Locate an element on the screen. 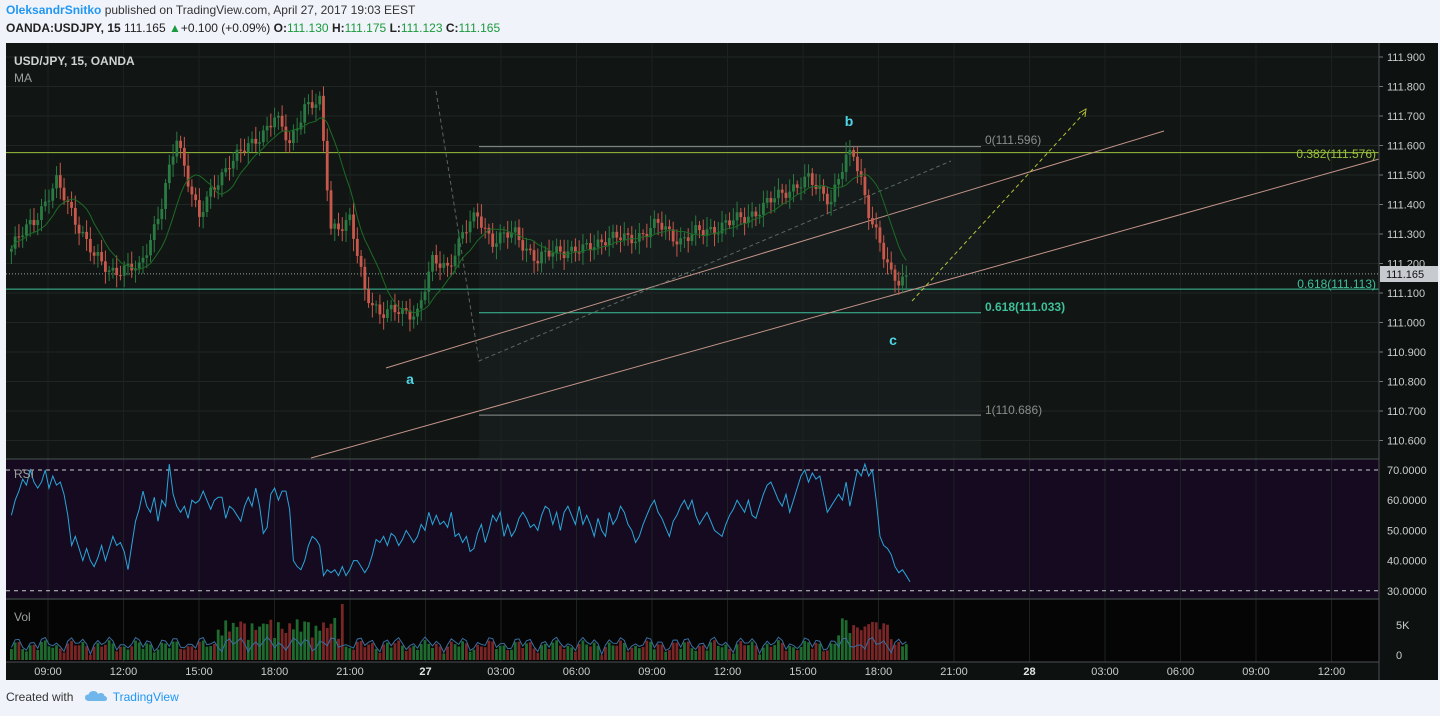 The height and width of the screenshot is (716, 1440). price-axis is located at coordinates (1408, 361).